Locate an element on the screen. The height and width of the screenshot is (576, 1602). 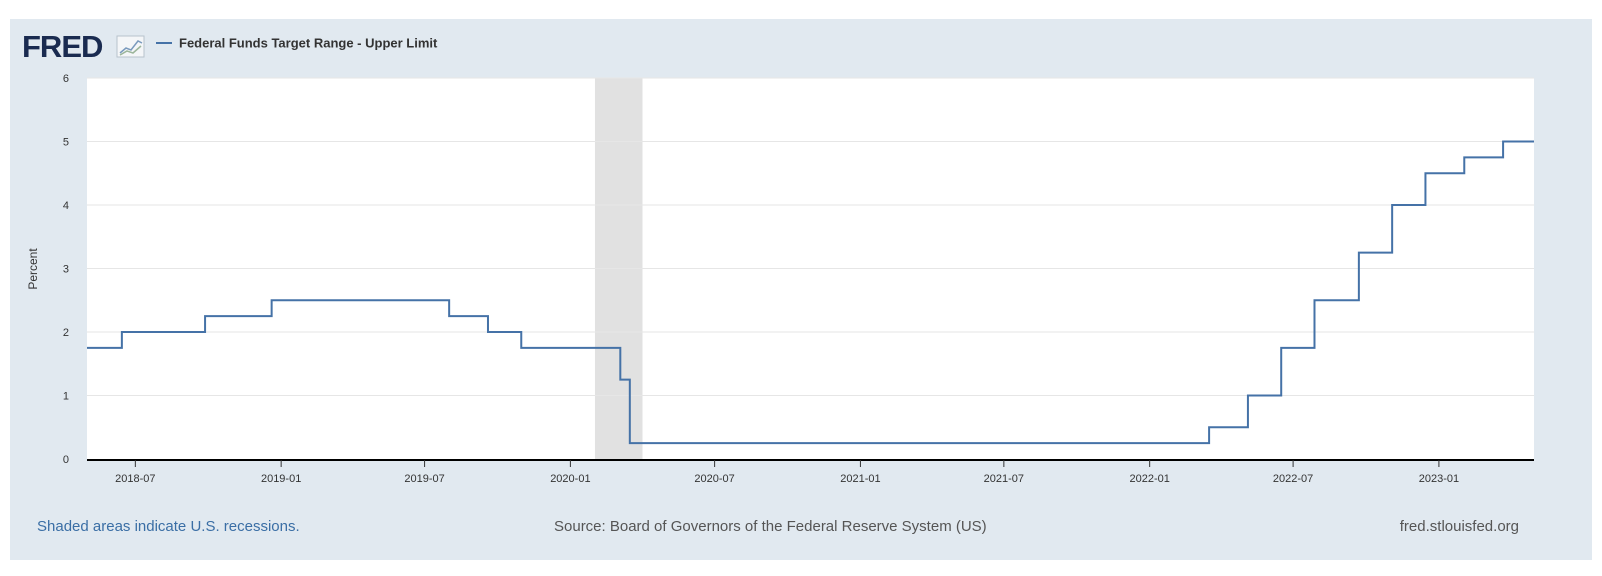
y-axis-ticks: 0 1 2 3 4 5 6 is located at coordinates (66, 269).